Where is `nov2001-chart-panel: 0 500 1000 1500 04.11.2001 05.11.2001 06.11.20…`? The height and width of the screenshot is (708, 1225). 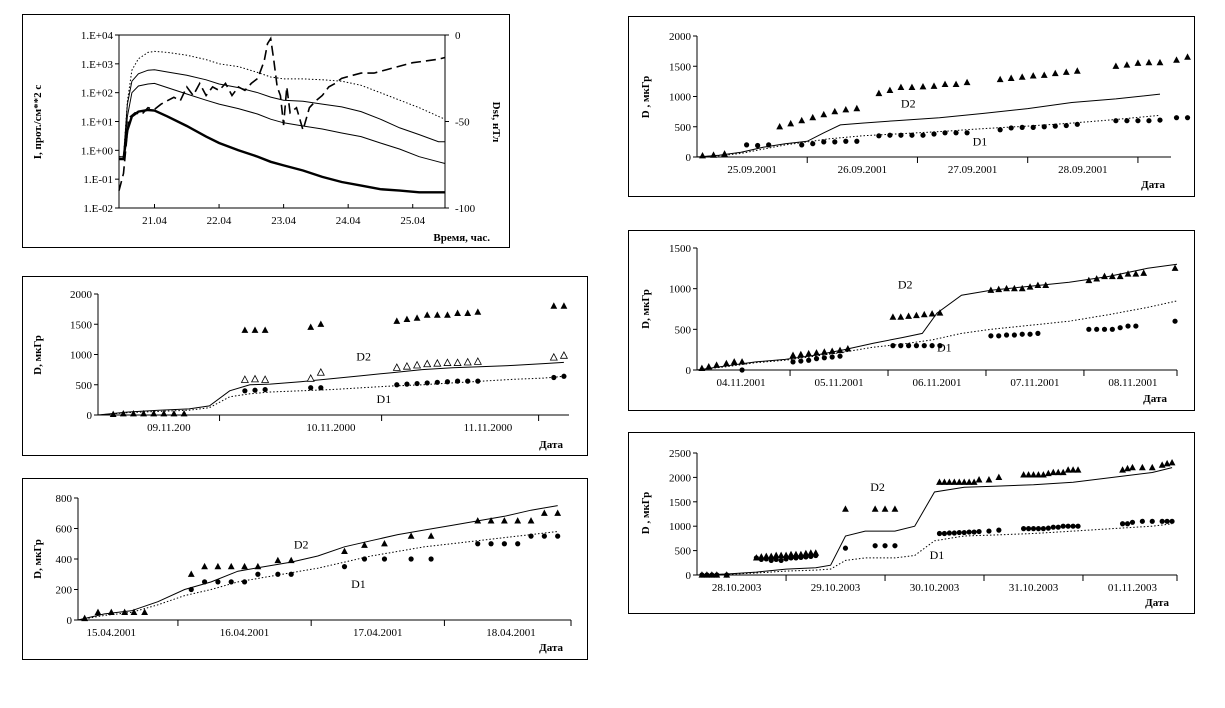 nov2001-chart-panel: 0 500 1000 1500 04.11.2001 05.11.2001 06.11.20… is located at coordinates (911, 320).